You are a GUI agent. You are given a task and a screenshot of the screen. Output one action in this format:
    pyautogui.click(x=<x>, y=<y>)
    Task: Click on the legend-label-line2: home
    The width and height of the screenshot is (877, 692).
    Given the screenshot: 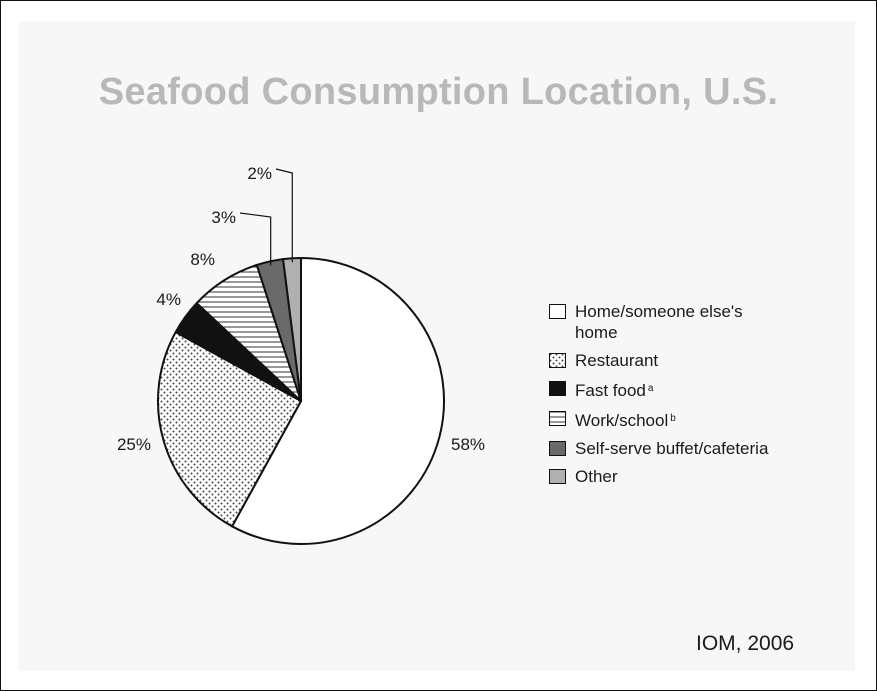 What is the action you would take?
    pyautogui.click(x=596, y=332)
    